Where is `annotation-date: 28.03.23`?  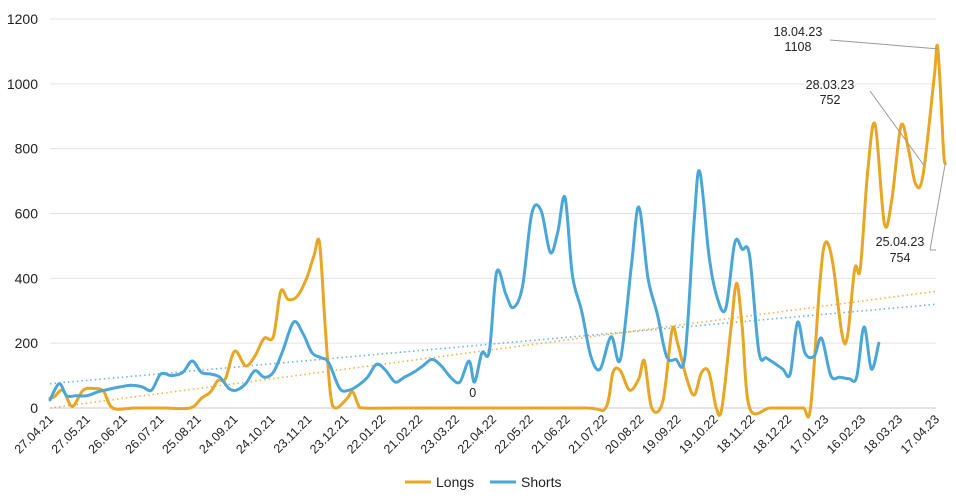 annotation-date: 28.03.23 is located at coordinates (830, 85).